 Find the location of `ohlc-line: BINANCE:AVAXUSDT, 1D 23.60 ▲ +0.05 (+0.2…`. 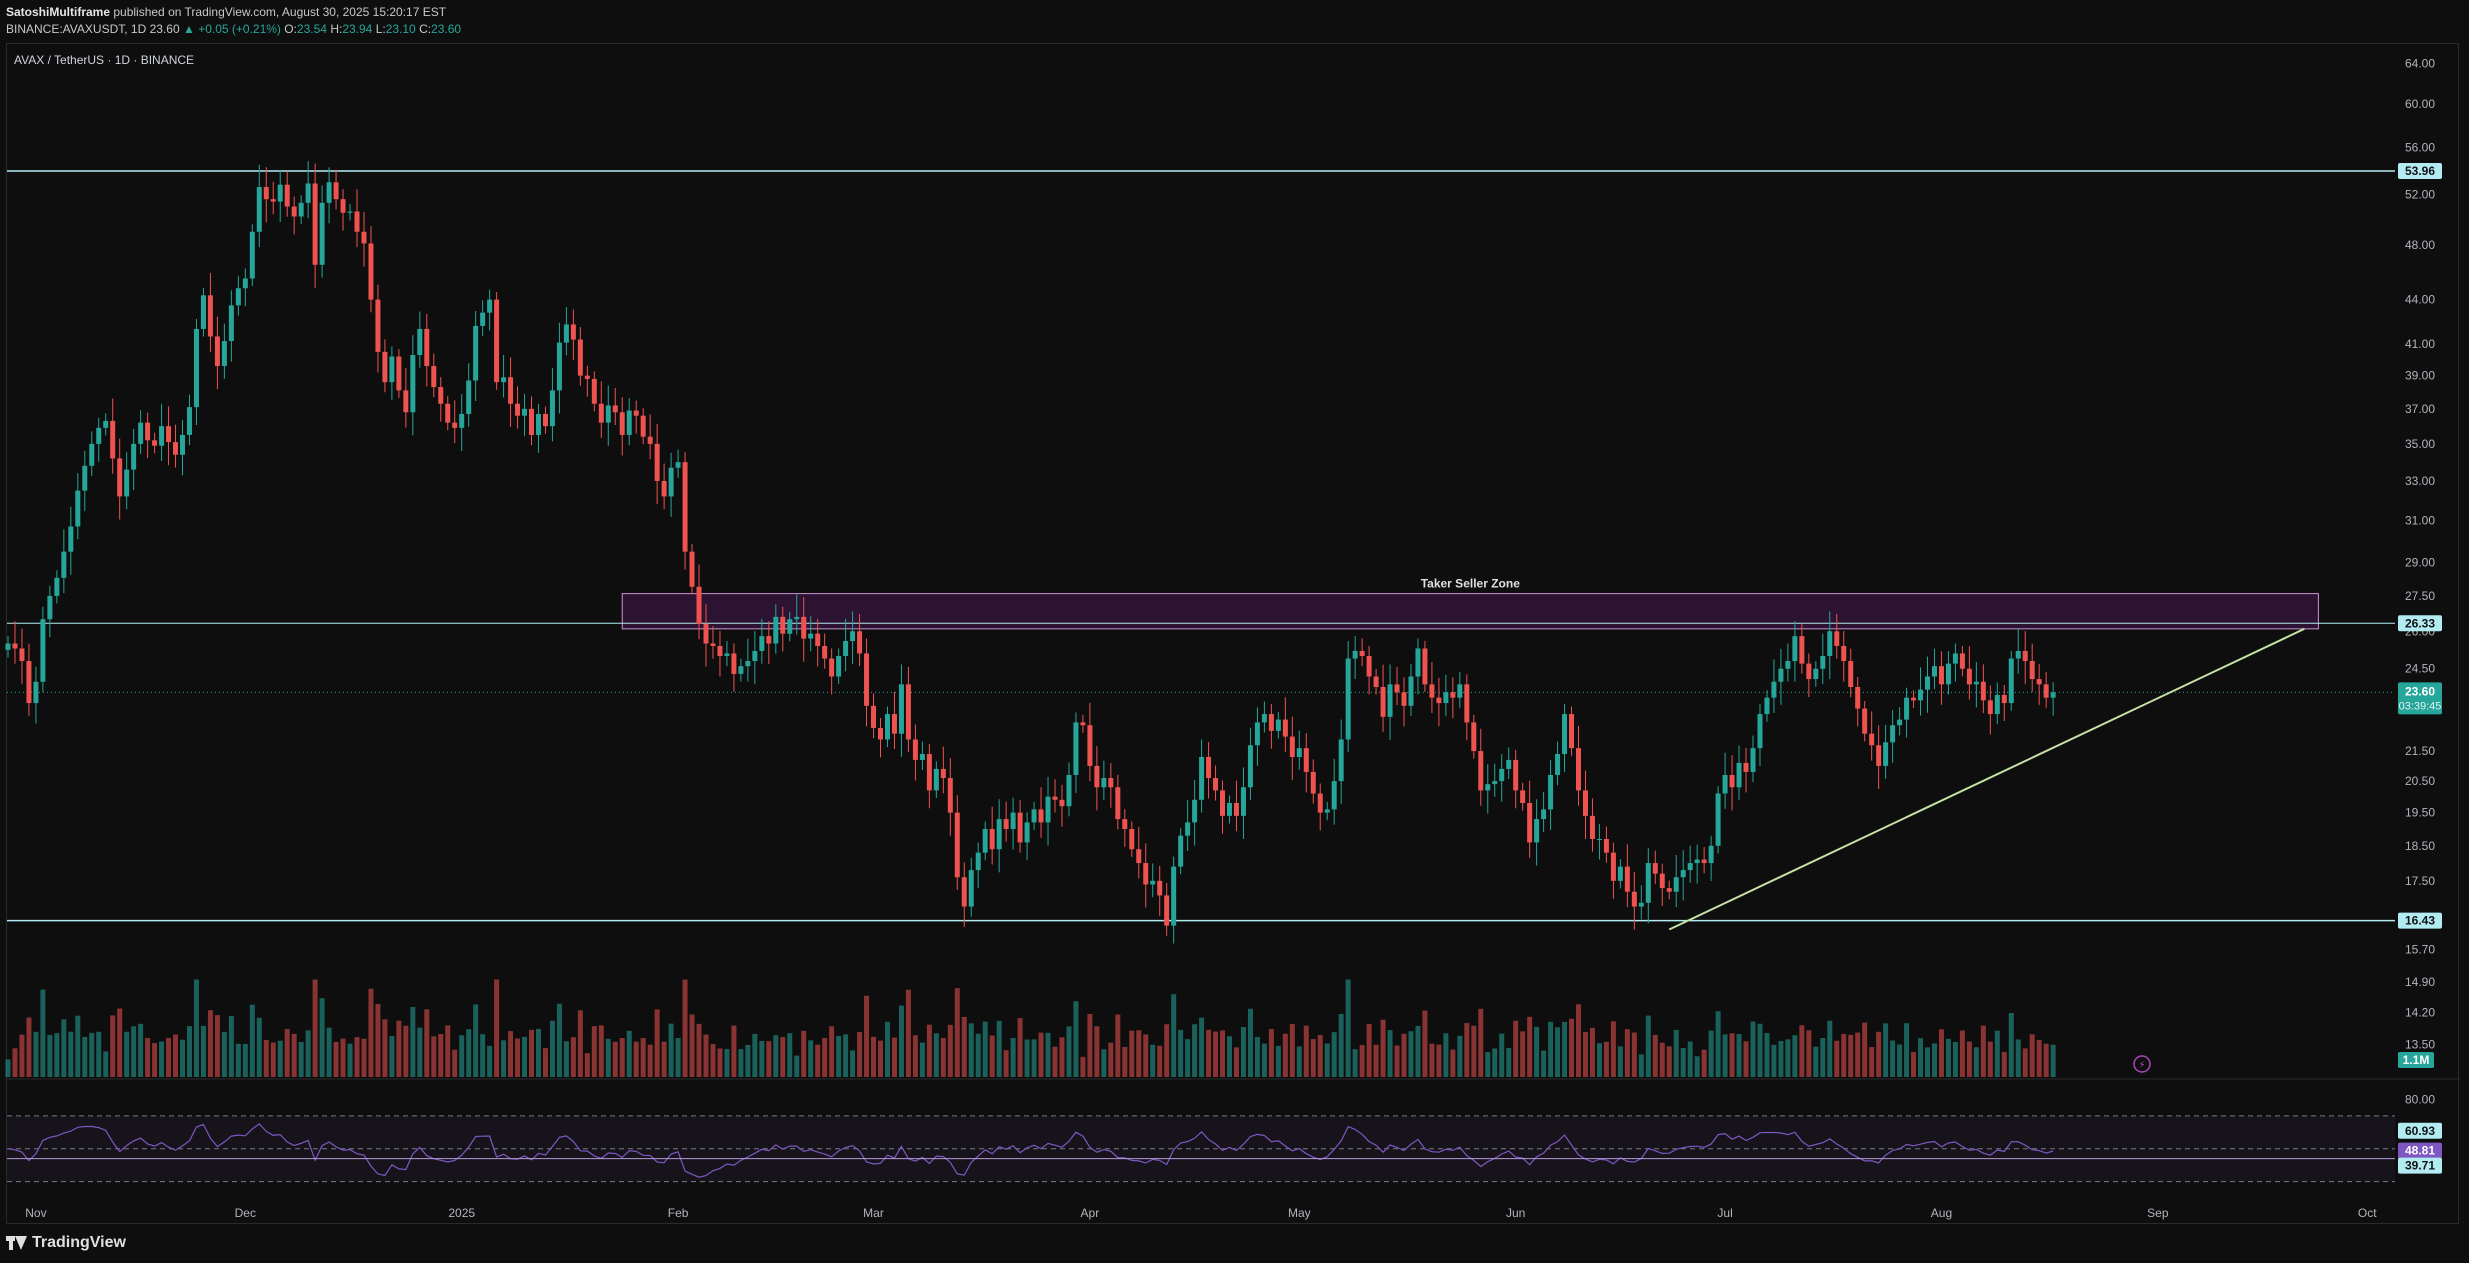

ohlc-line: BINANCE:AVAXUSDT, 1D 23.60 ▲ +0.05 (+0.2… is located at coordinates (233, 29).